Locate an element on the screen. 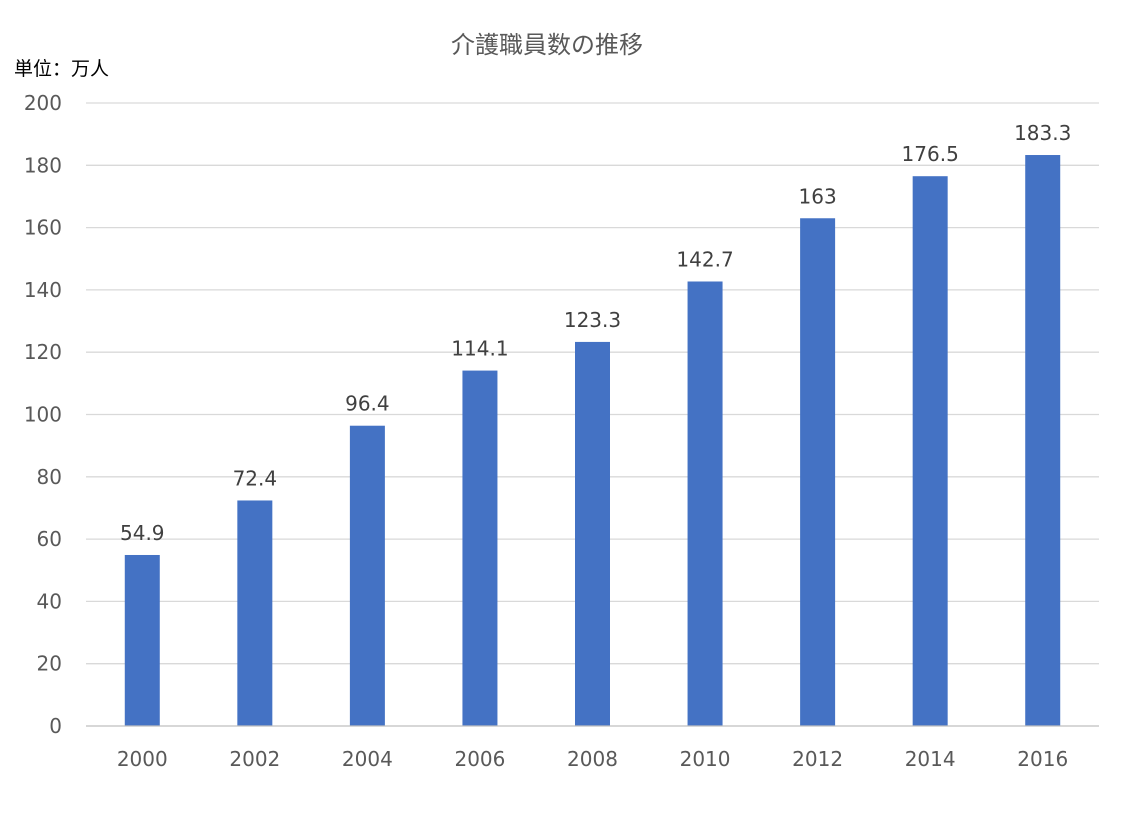  data-label-2010: 142.7 is located at coordinates (704, 259).